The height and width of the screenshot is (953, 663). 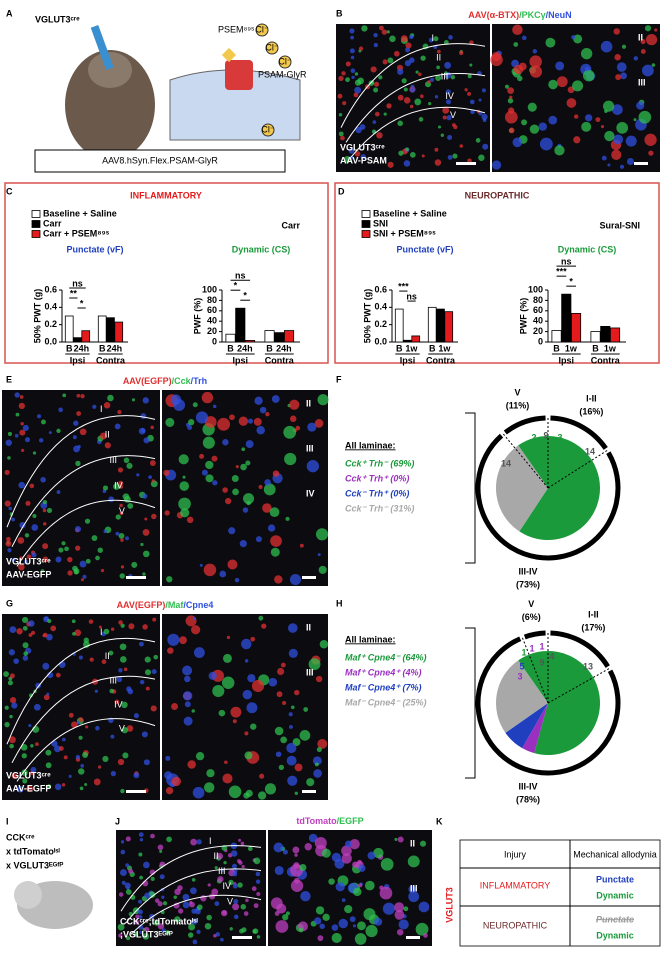 I want to click on legend-swatch, so click(x=36, y=214).